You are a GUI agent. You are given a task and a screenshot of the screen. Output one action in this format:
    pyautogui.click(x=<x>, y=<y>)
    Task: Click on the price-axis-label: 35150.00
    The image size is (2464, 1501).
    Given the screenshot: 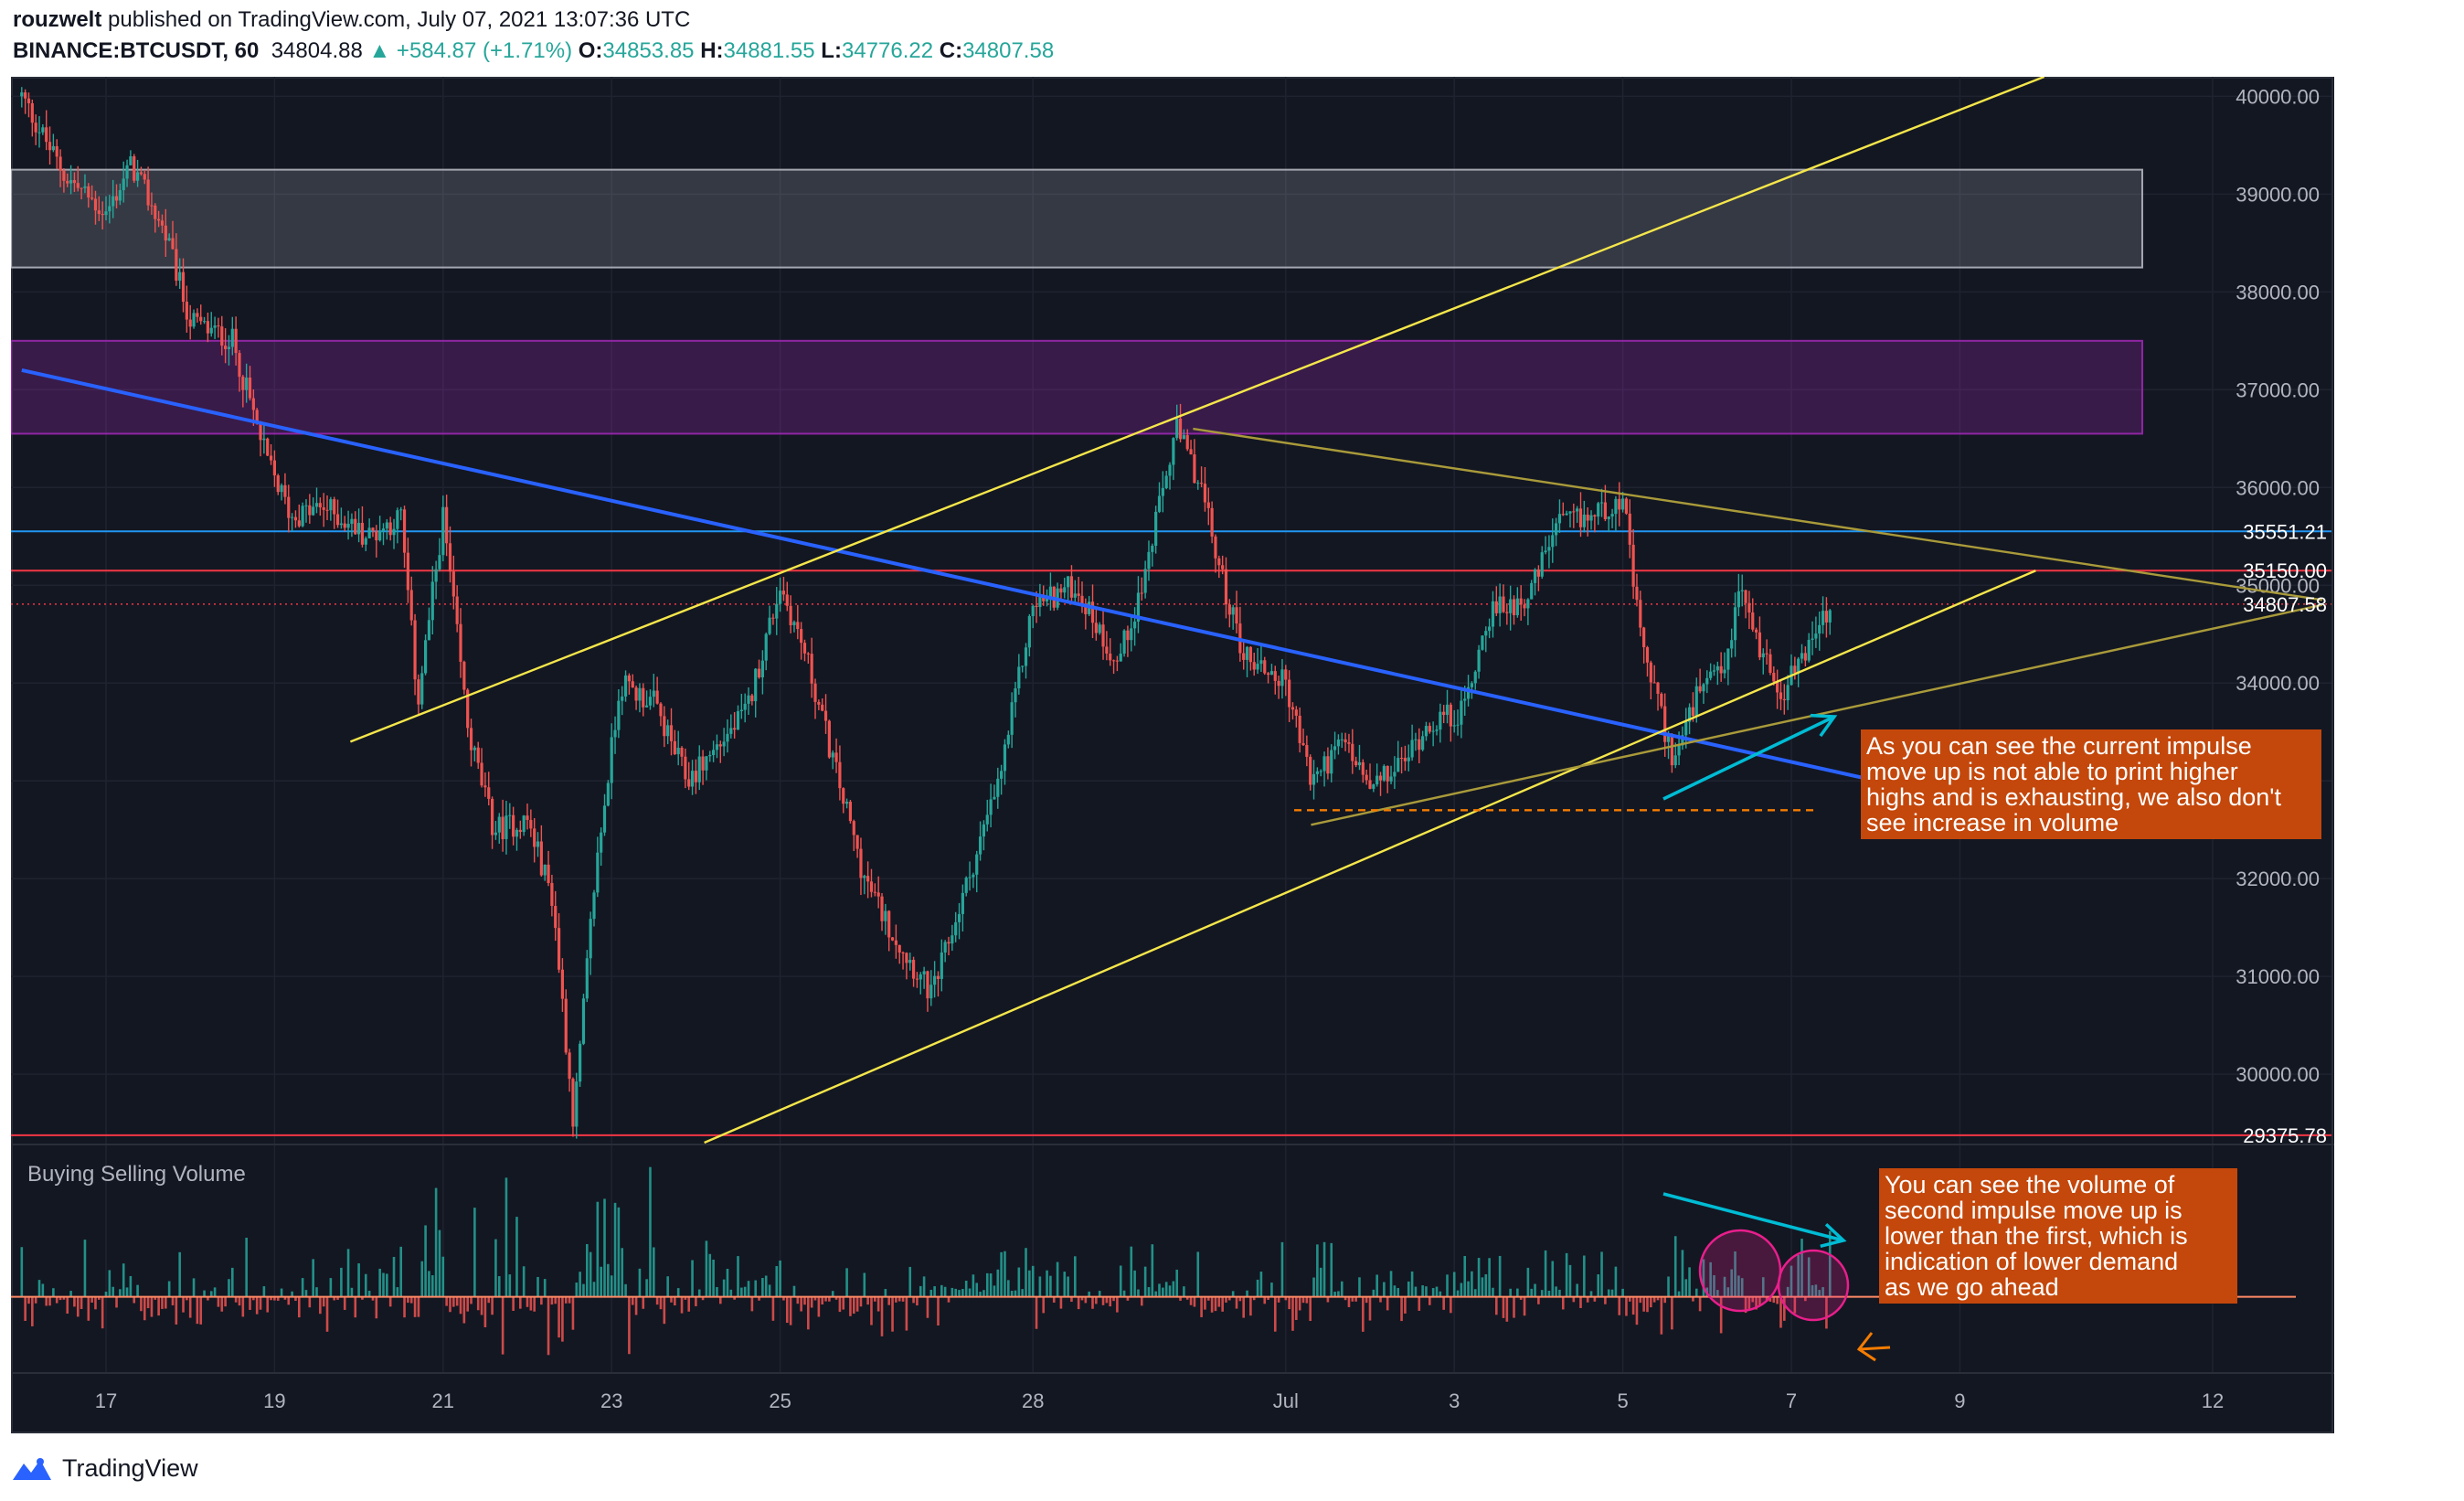 What is the action you would take?
    pyautogui.click(x=2285, y=570)
    